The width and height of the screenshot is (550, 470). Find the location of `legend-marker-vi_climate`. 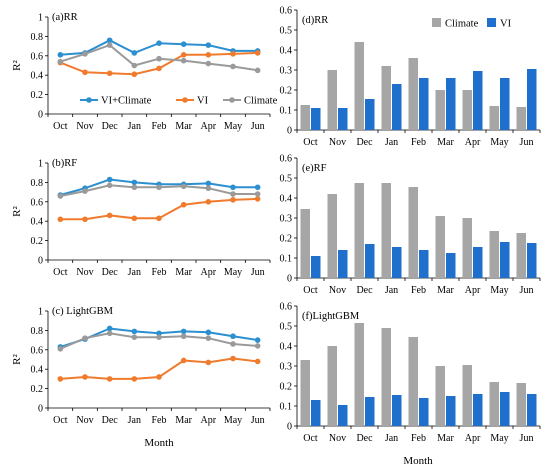

legend-marker-vi_climate is located at coordinates (89, 100).